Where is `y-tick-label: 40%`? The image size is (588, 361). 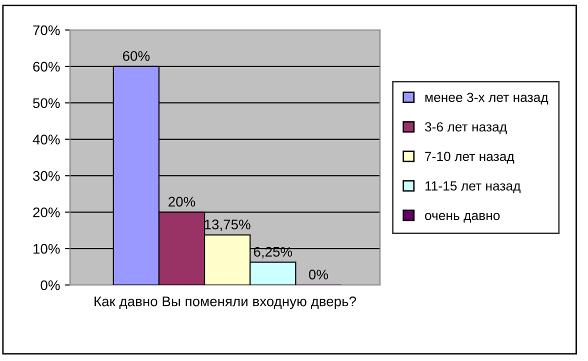 y-tick-label: 40% is located at coordinates (46, 139).